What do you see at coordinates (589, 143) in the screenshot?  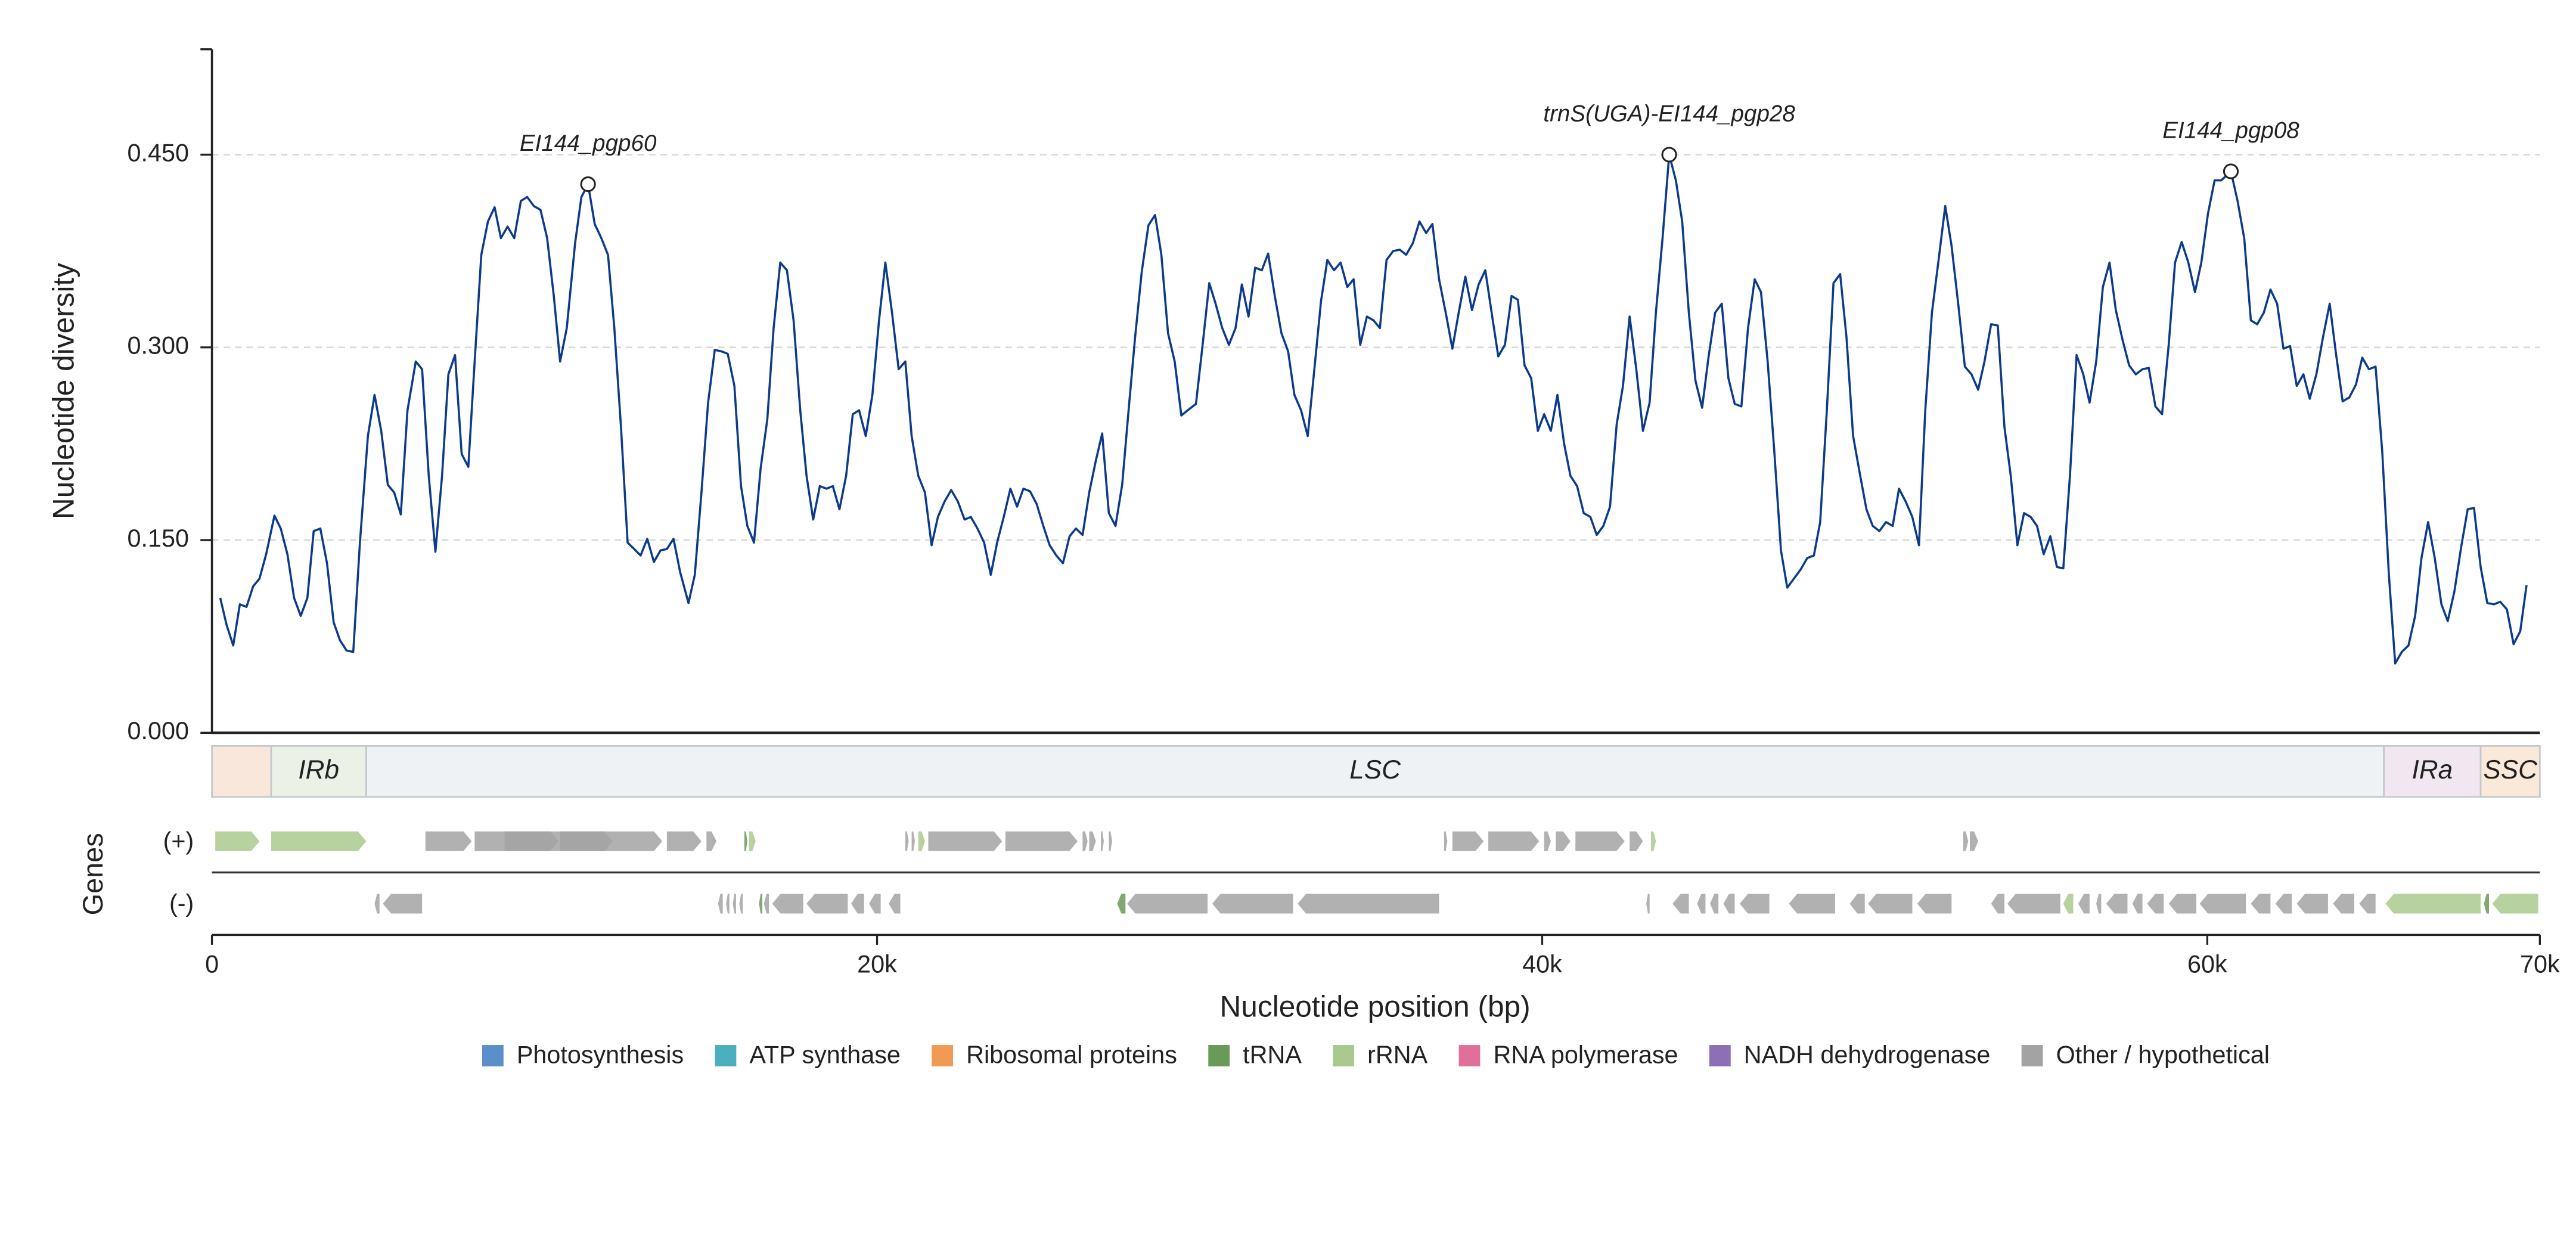 I see `annotation-label: EI144_pgp60` at bounding box center [589, 143].